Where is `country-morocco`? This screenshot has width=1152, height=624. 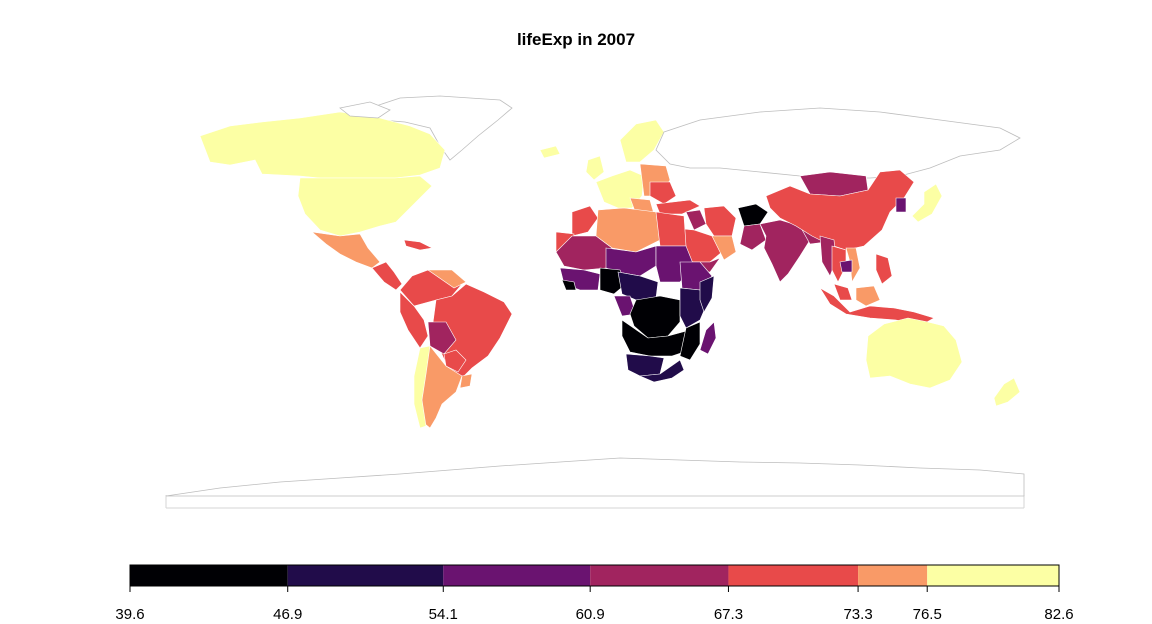
country-morocco is located at coordinates (585, 221).